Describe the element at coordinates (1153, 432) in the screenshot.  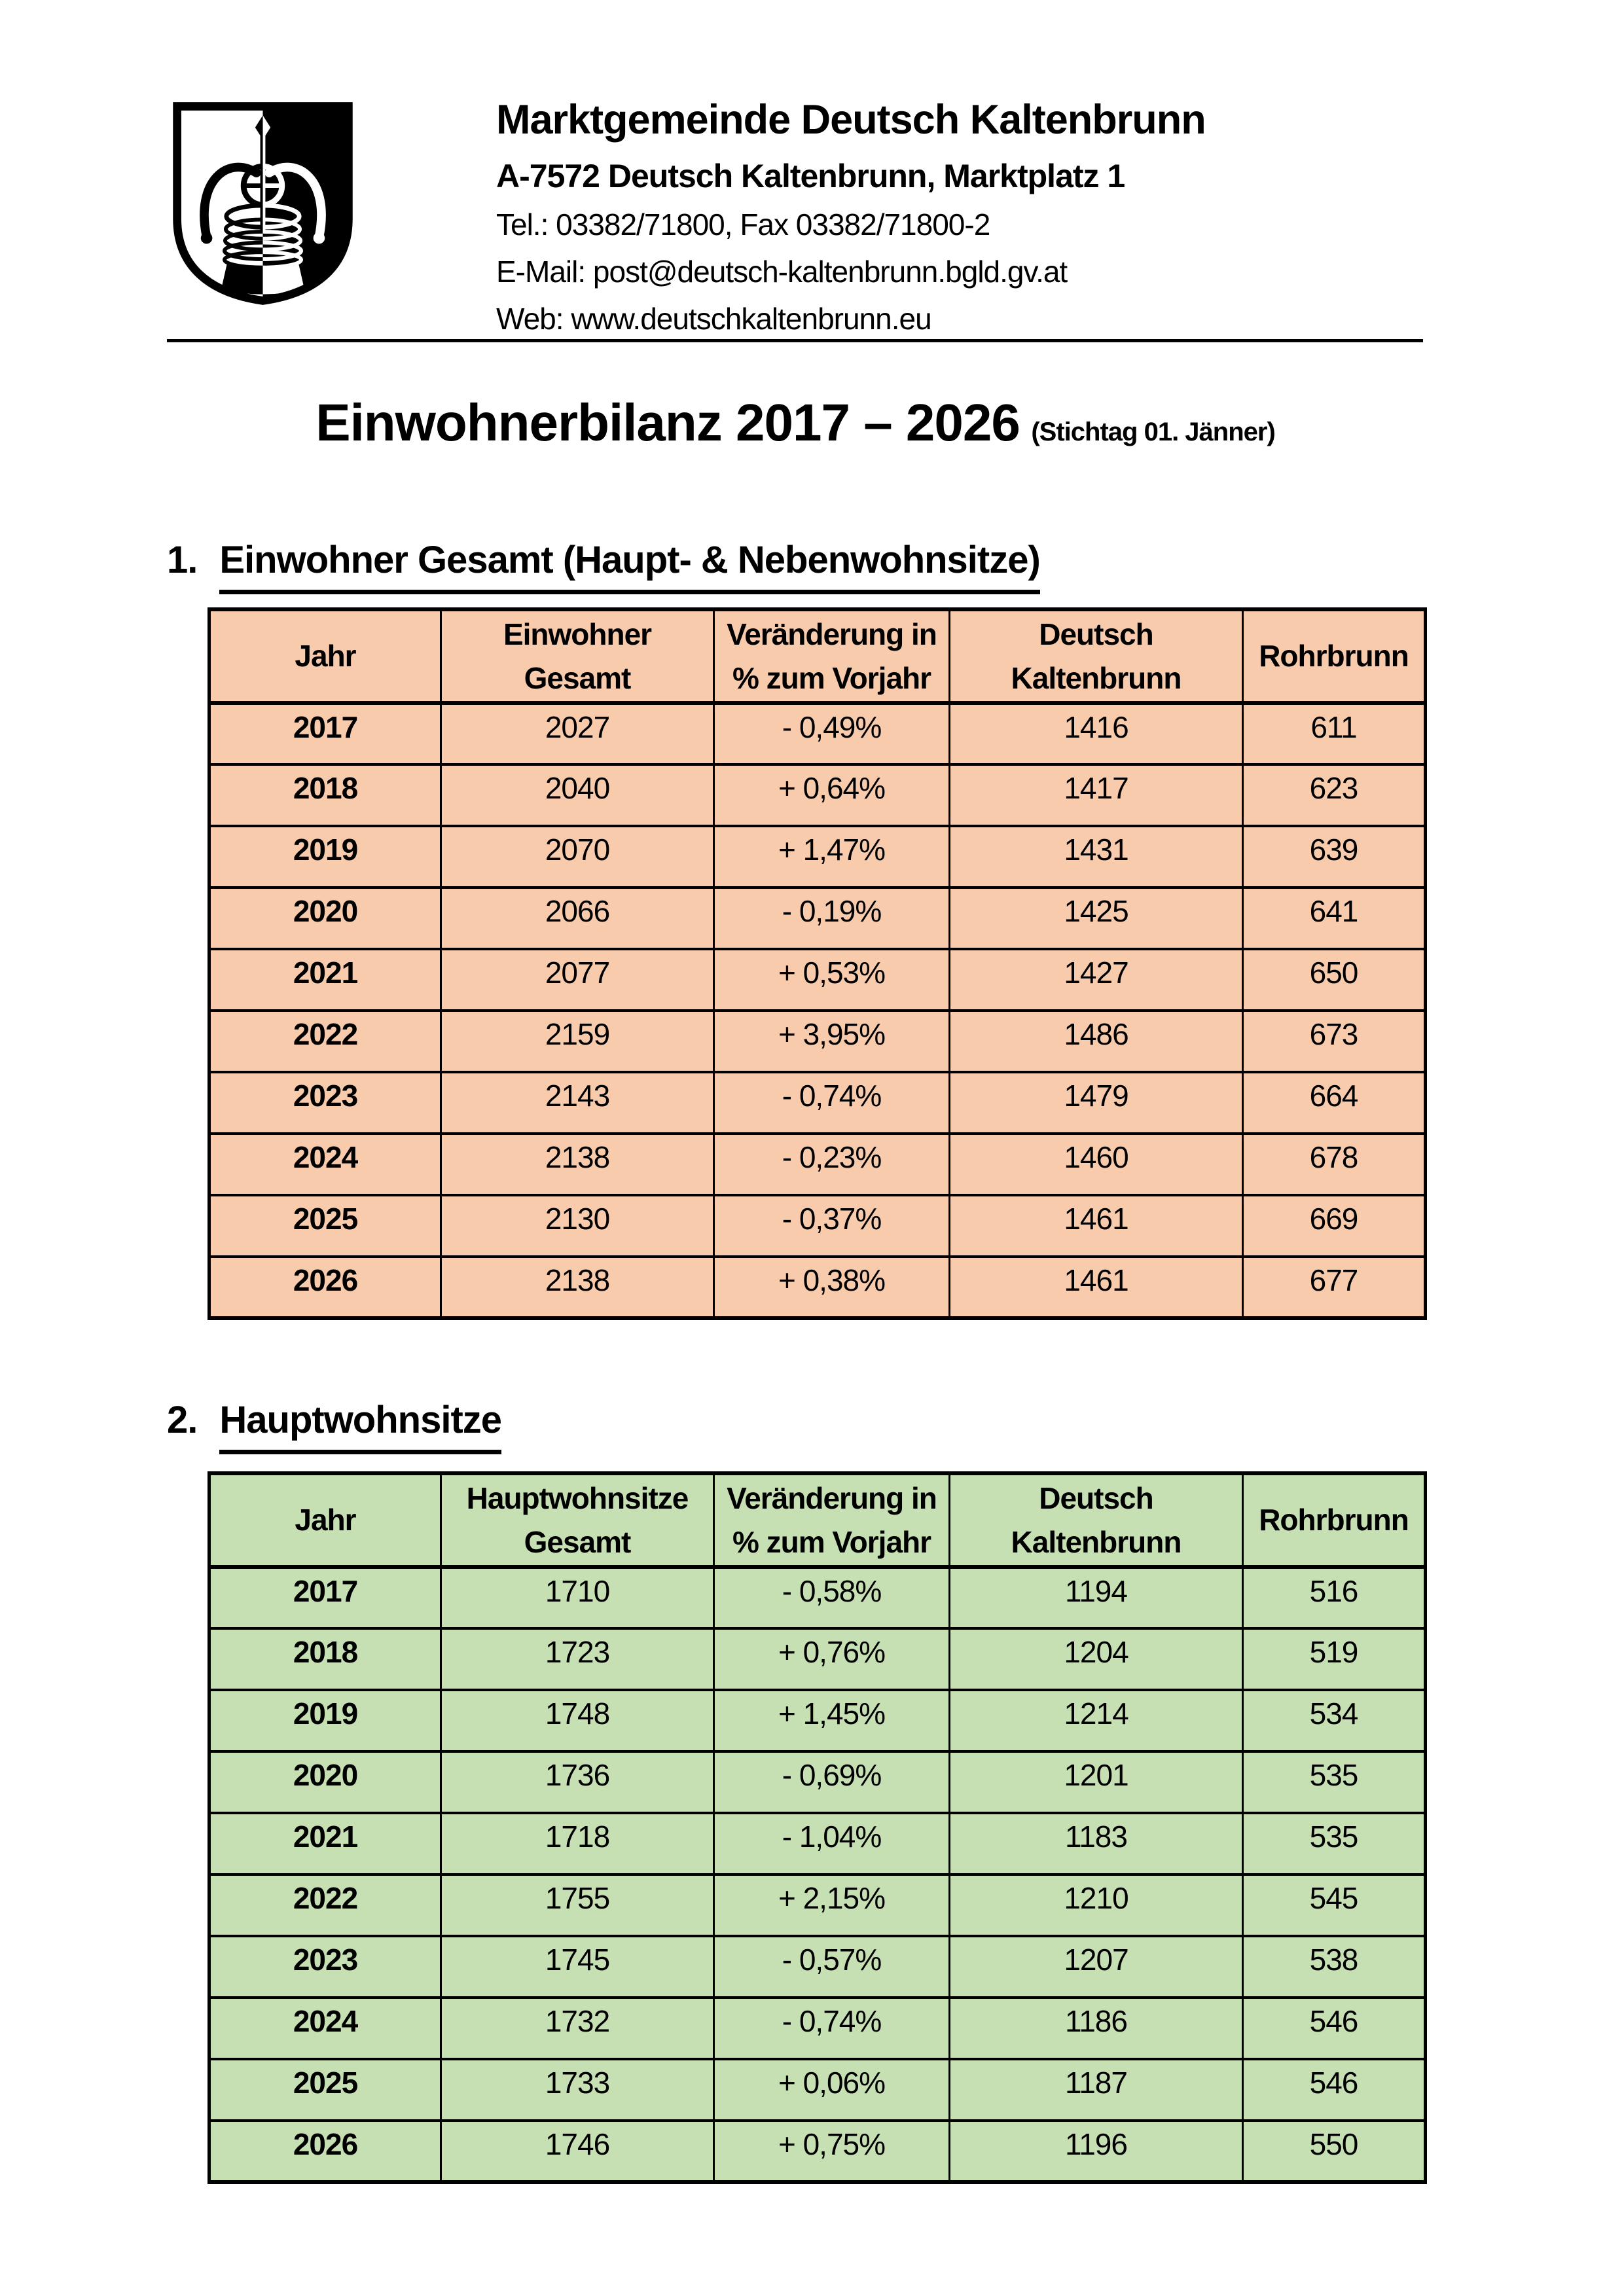
I see `document-title-suffix: (Stichtag 01. Jänner)` at that location.